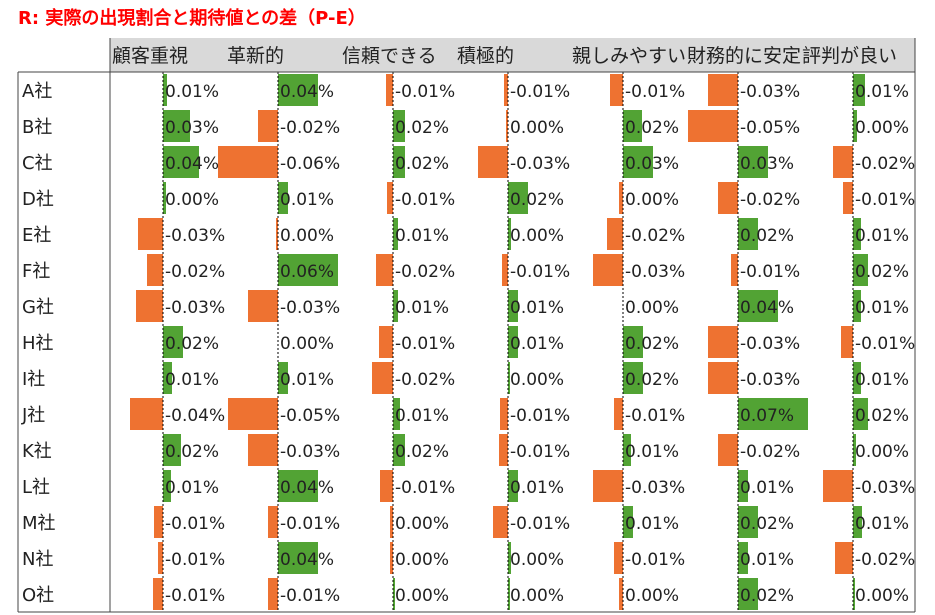 The width and height of the screenshot is (935, 615). I want to click on column-header: 革新的, so click(255, 56).